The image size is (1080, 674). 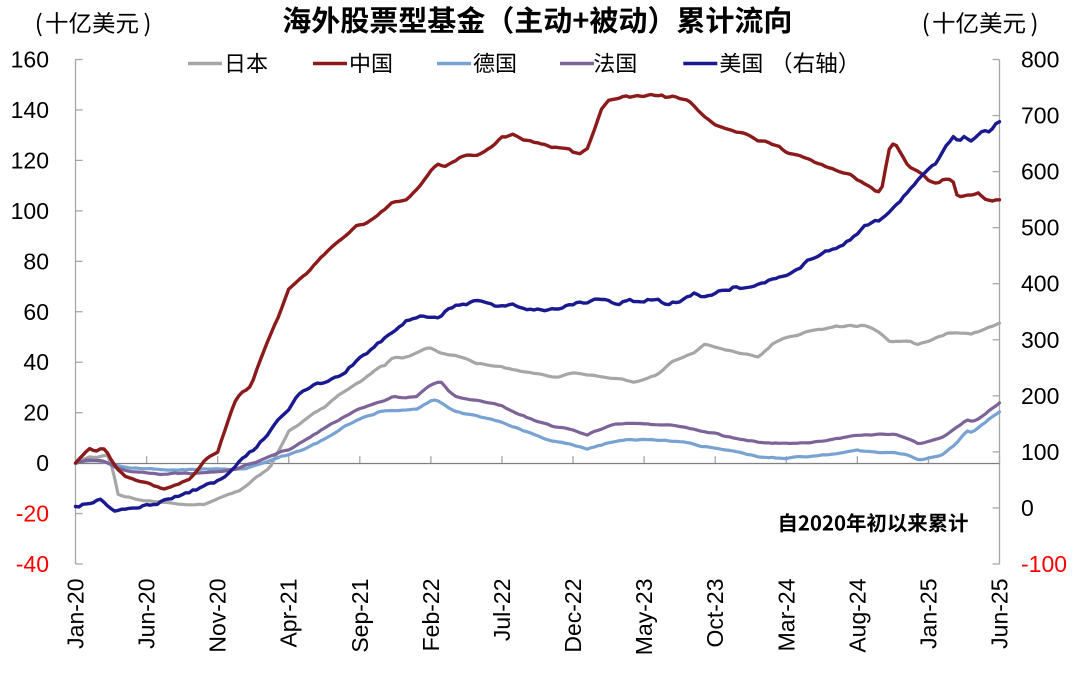 I want to click on svg-text: Jan-25, so click(x=928, y=614).